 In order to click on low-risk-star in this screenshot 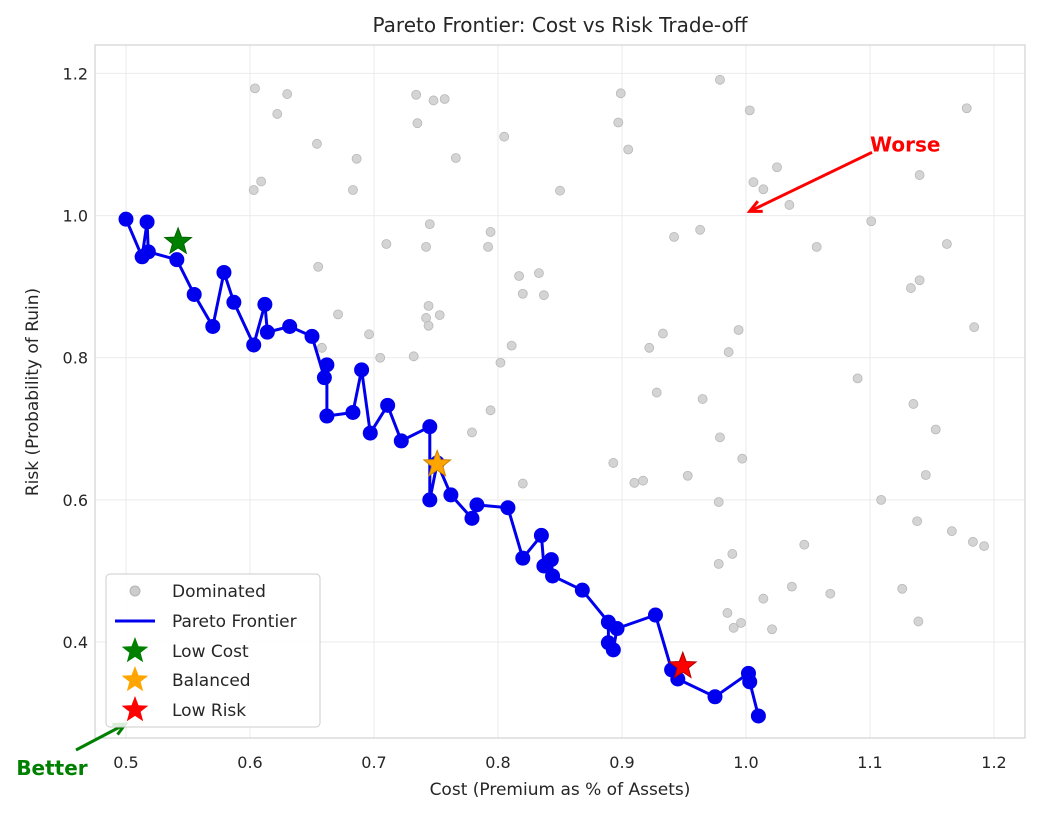, I will do `click(683, 664)`.